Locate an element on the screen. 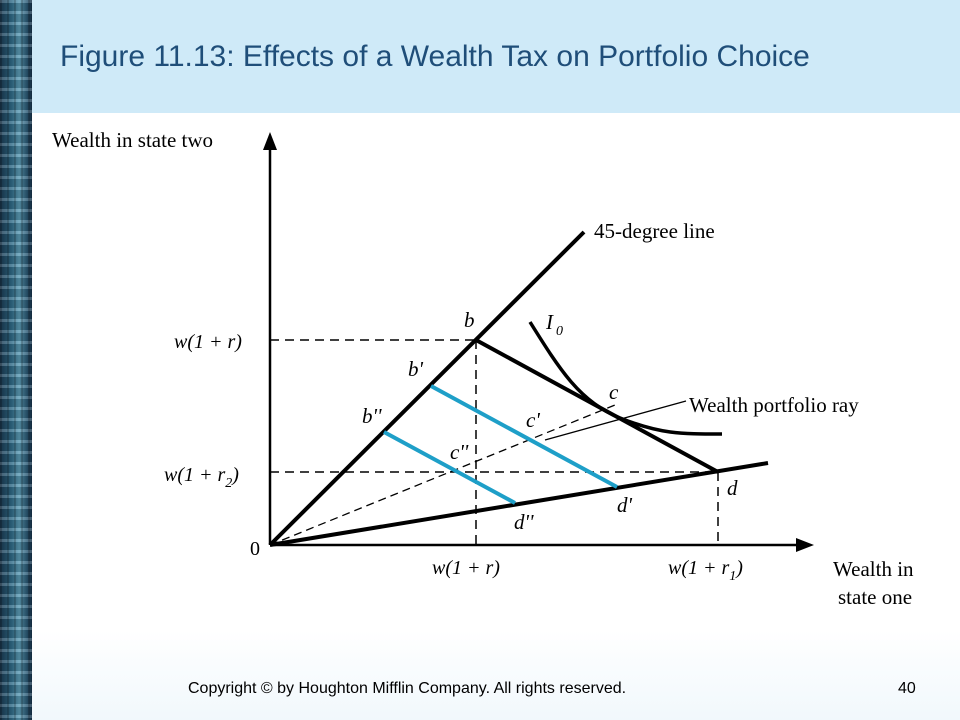 The image size is (960, 720). footer-band is located at coordinates (496, 675).